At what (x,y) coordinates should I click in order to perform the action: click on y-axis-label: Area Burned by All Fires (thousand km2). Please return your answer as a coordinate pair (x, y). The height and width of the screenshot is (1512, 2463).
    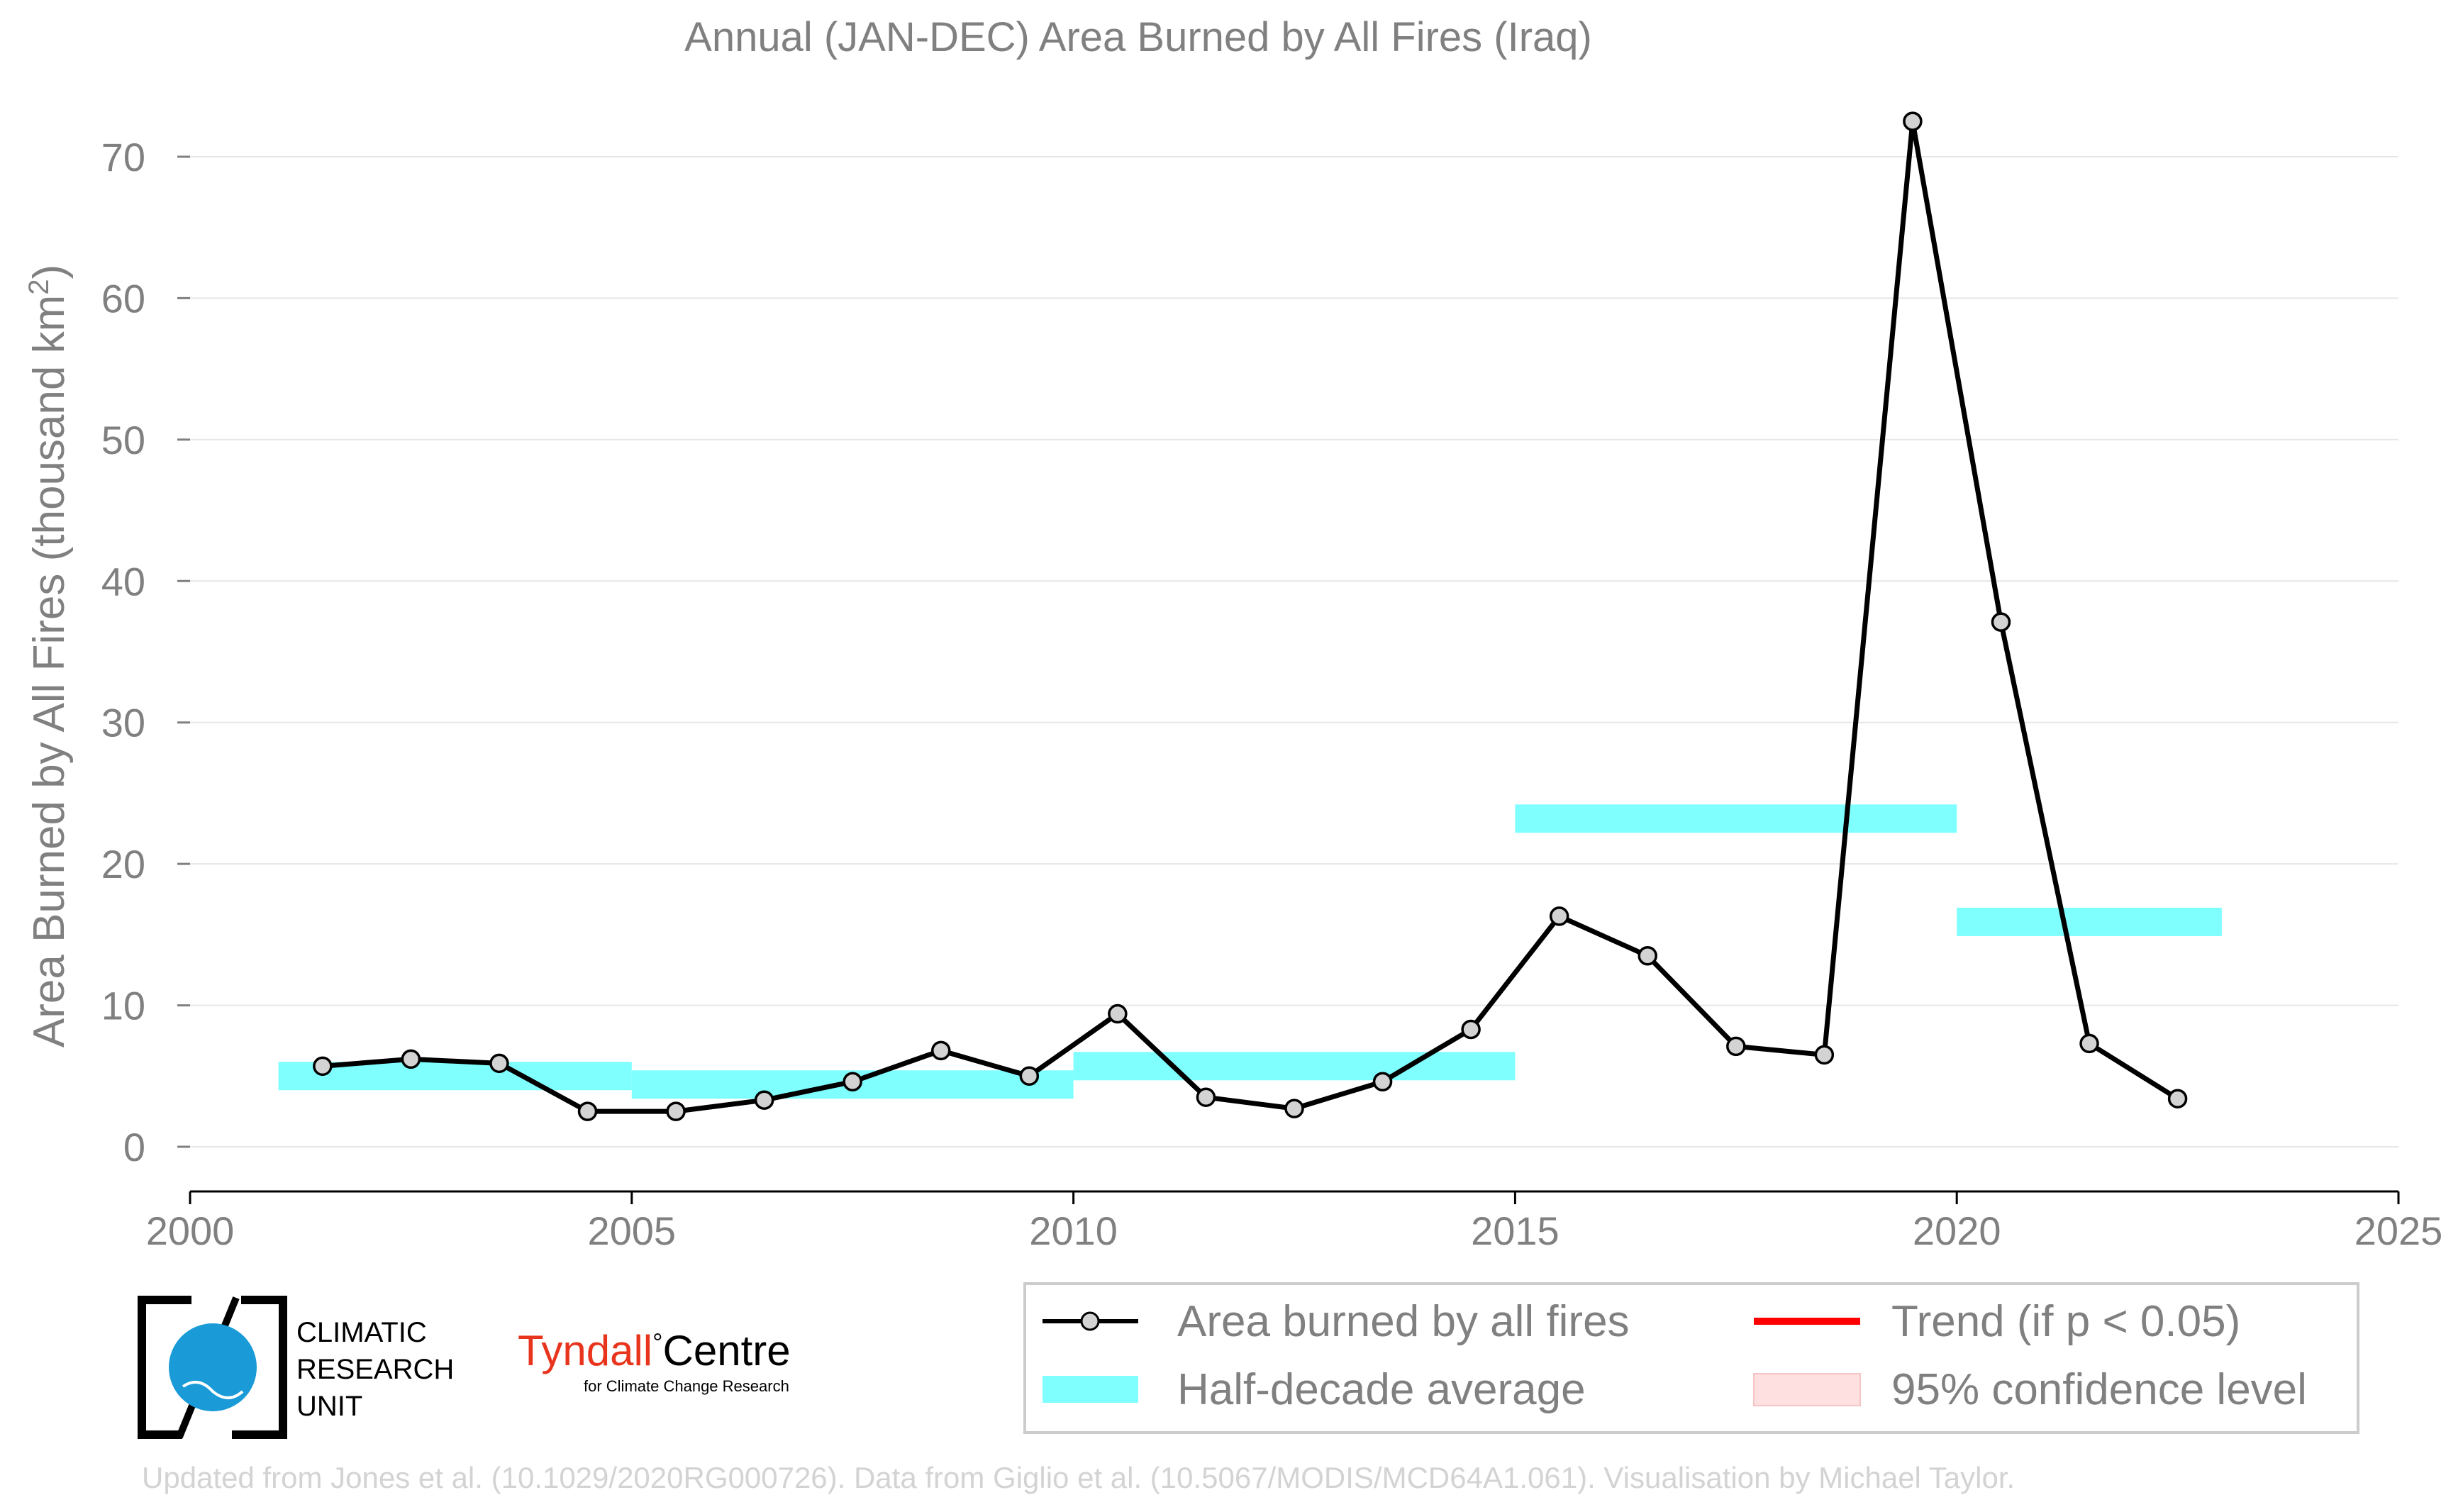
    Looking at the image, I should click on (49, 656).